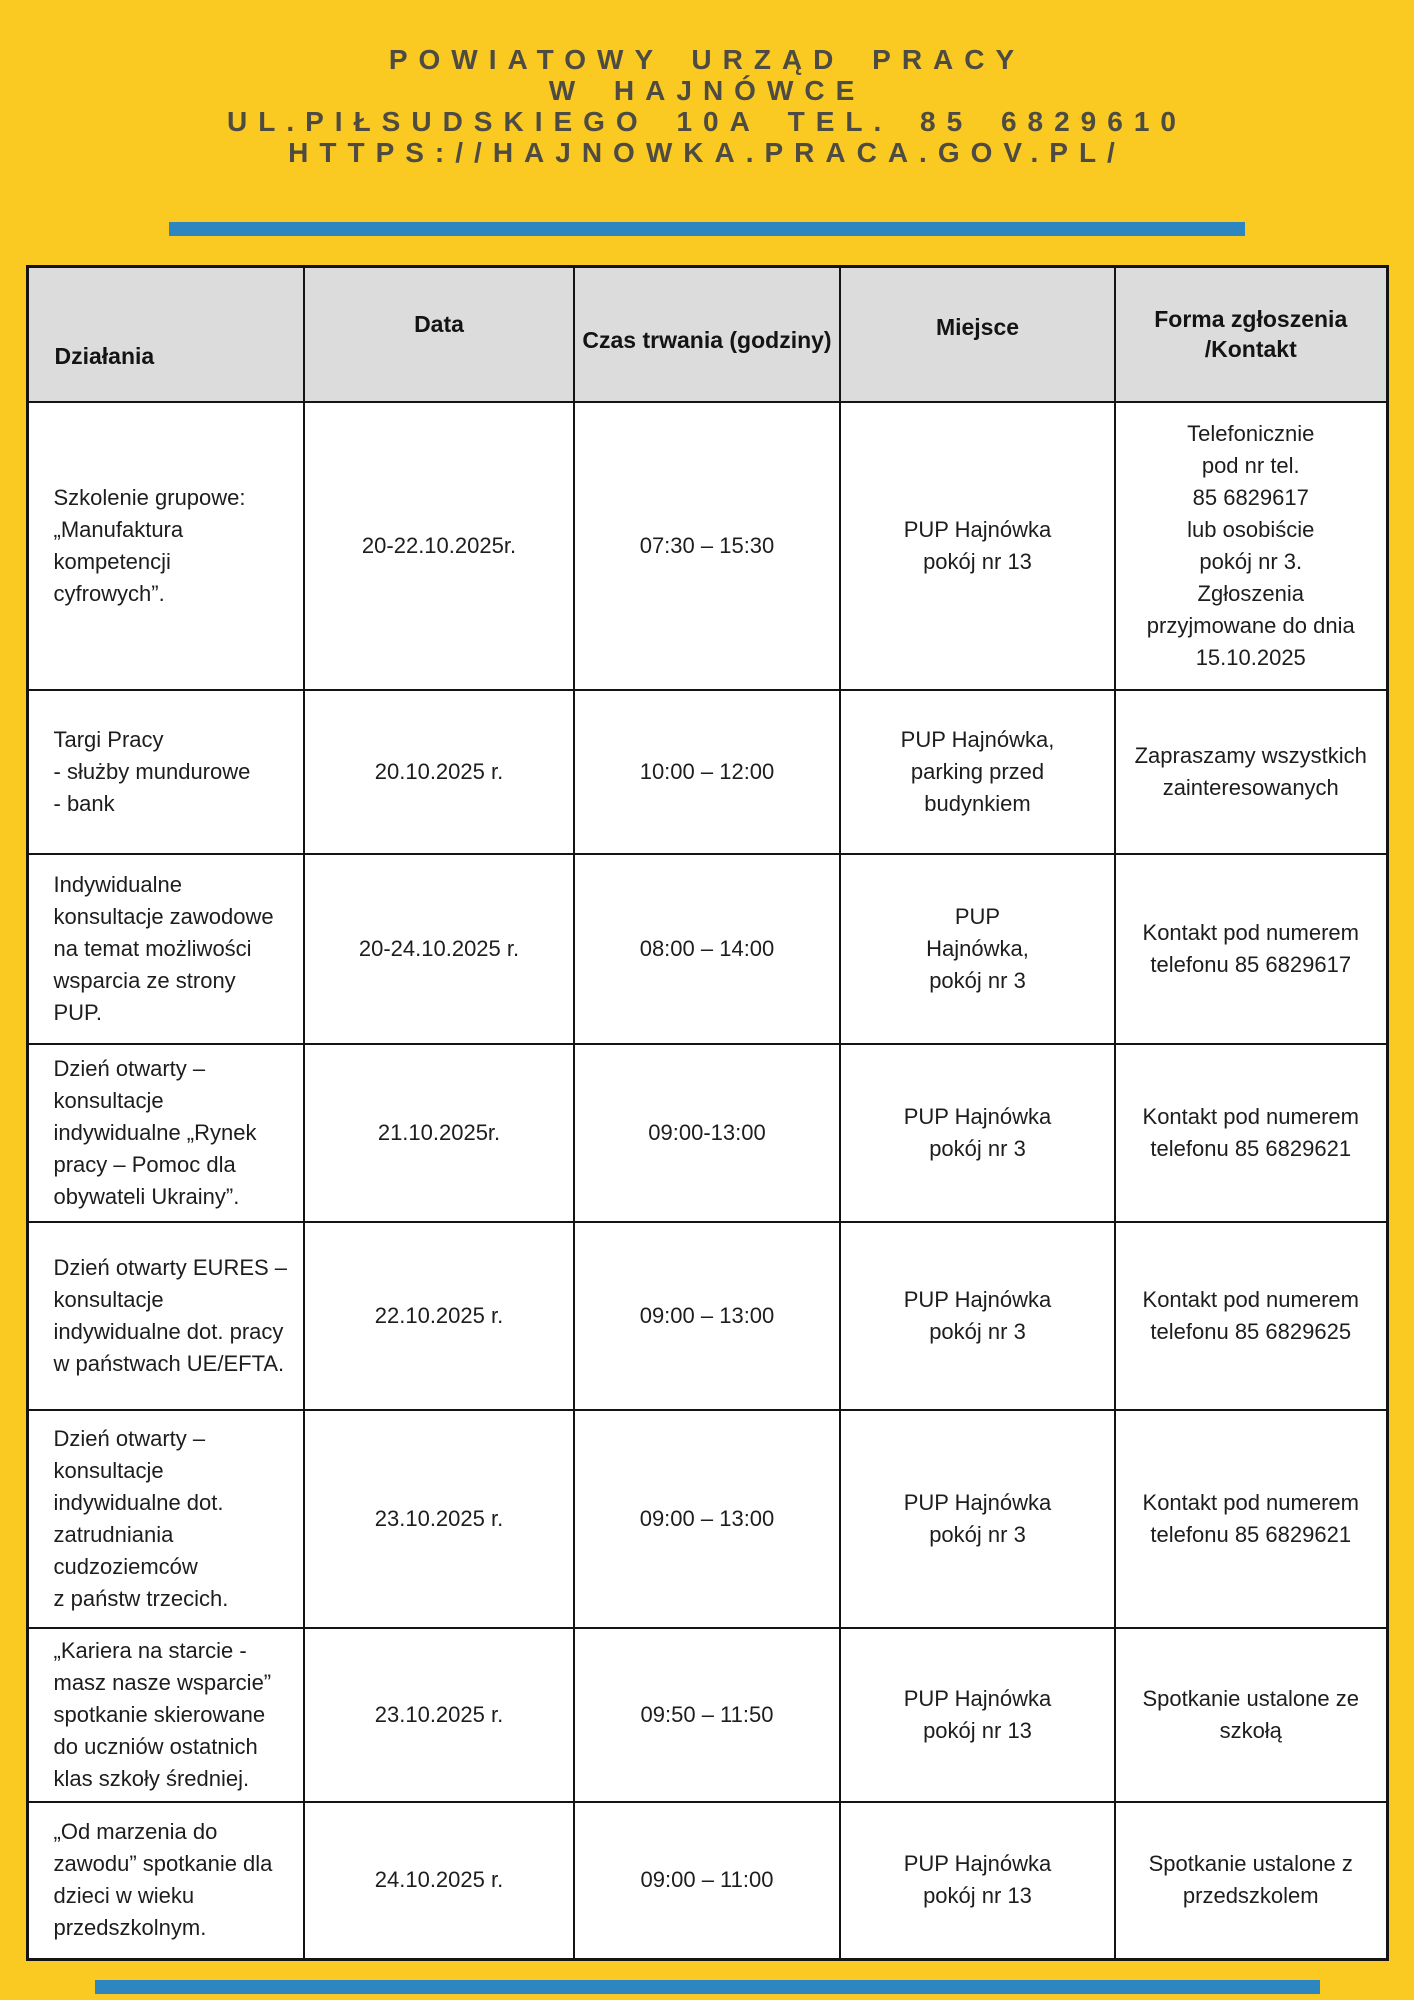  I want to click on cell-date: 22.10.2025 r., so click(439, 1315).